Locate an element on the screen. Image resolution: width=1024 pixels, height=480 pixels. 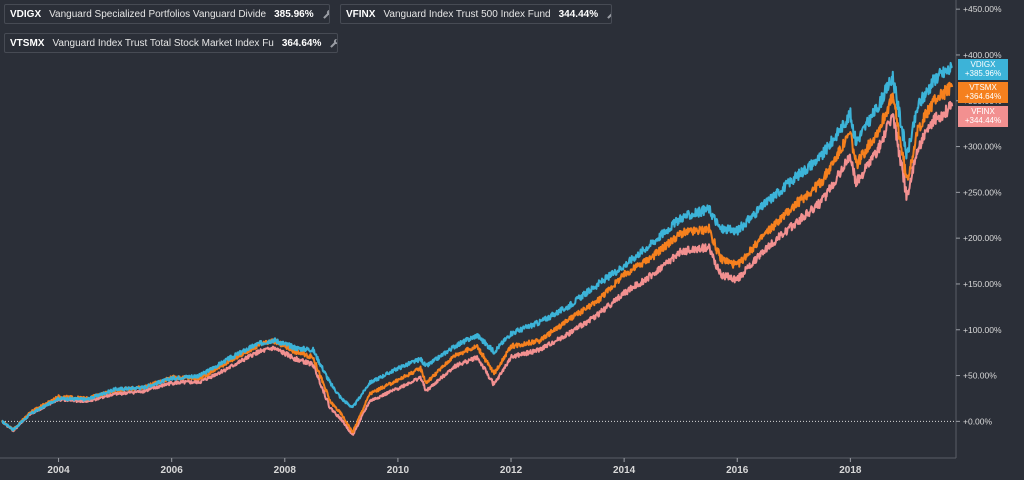
x-tick-label: 2008 is located at coordinates (285, 470).